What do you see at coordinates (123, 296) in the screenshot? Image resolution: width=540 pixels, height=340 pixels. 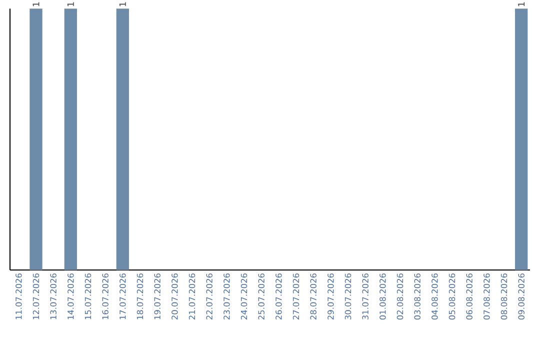 I see `x-tick-label: 17.07.2026` at bounding box center [123, 296].